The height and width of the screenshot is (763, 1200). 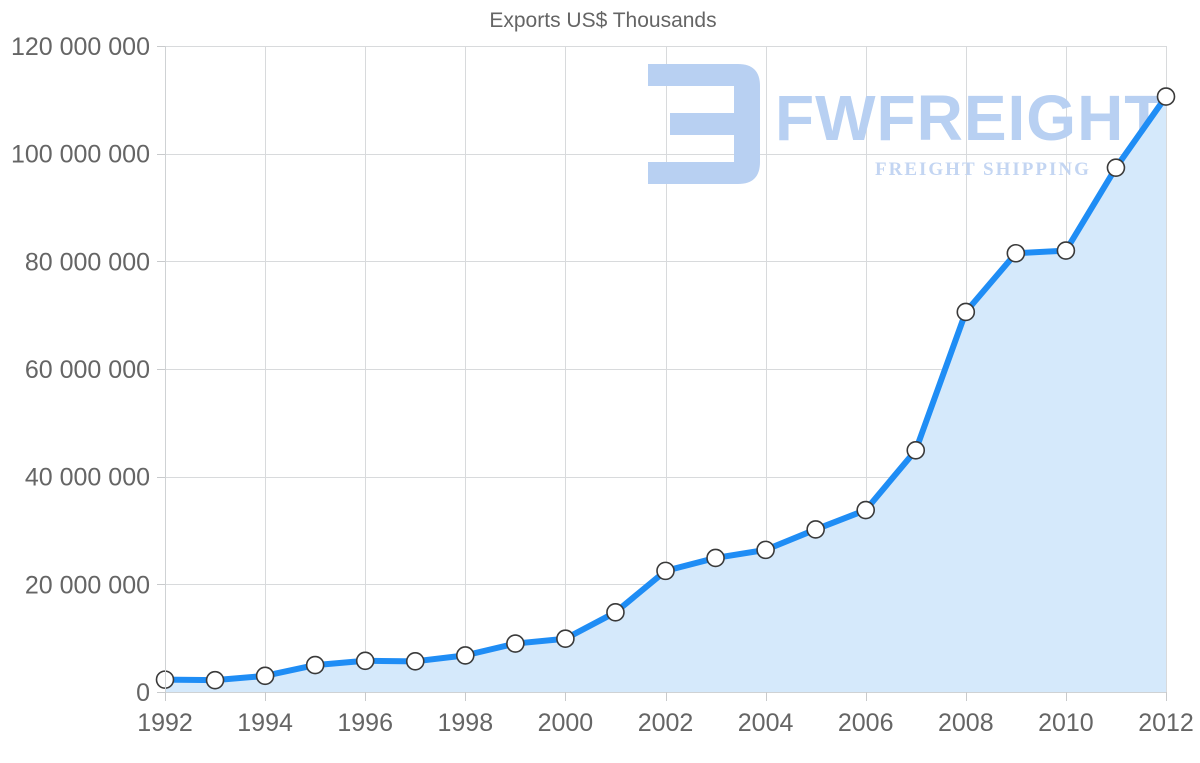 I want to click on watermark-brand-text: FWFREIGHT, so click(x=969, y=118).